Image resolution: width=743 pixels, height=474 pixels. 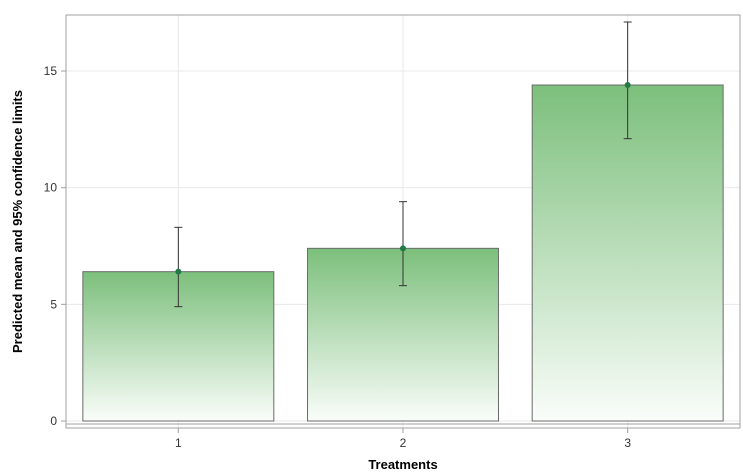 What do you see at coordinates (17, 221) in the screenshot?
I see `y-axis-title: Predicted mean and 95% confidence limits` at bounding box center [17, 221].